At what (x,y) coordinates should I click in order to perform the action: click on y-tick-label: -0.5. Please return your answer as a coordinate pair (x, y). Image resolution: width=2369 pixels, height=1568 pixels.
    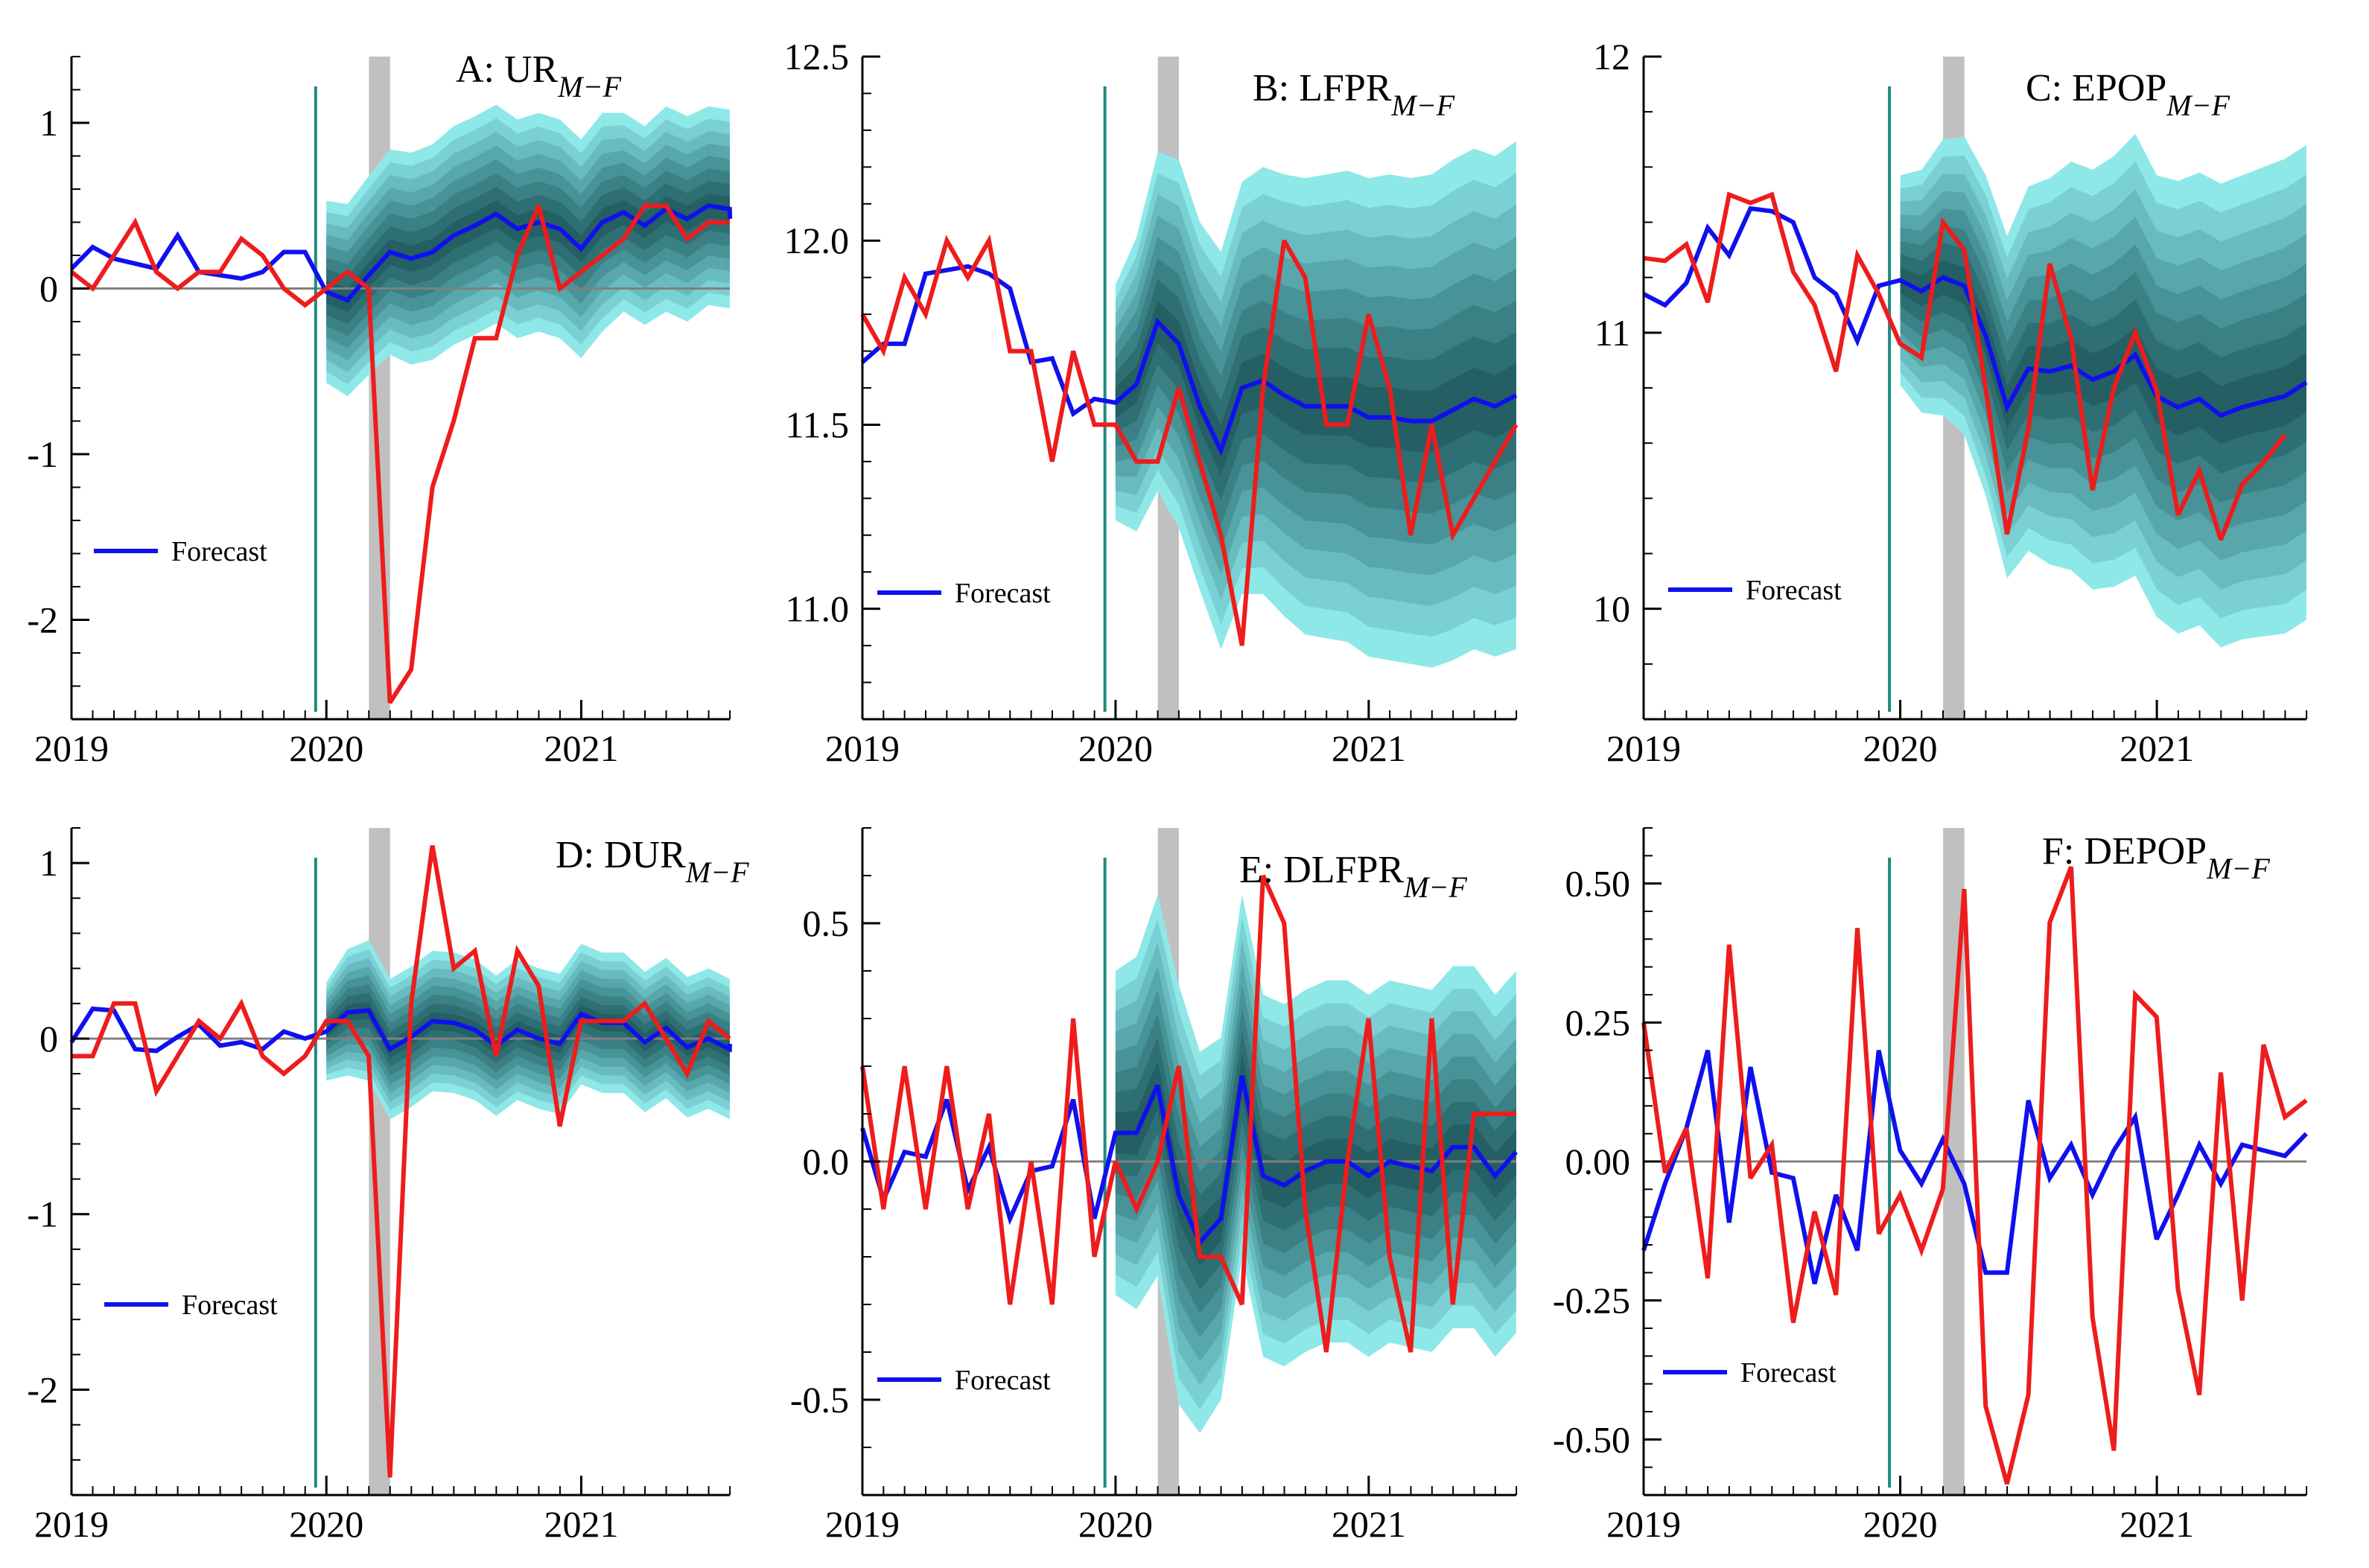
    Looking at the image, I should click on (819, 1400).